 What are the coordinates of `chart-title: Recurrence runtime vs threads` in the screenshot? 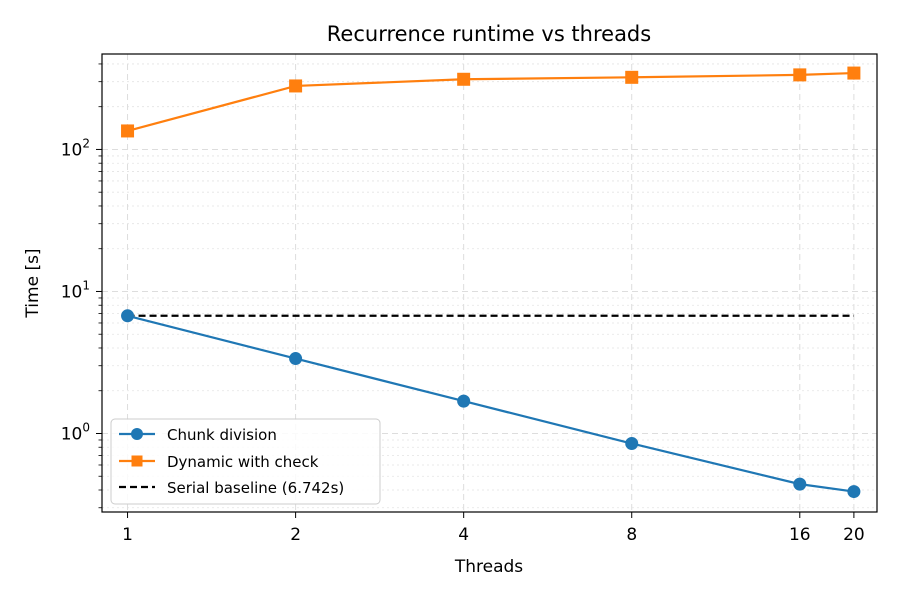 It's located at (489, 34).